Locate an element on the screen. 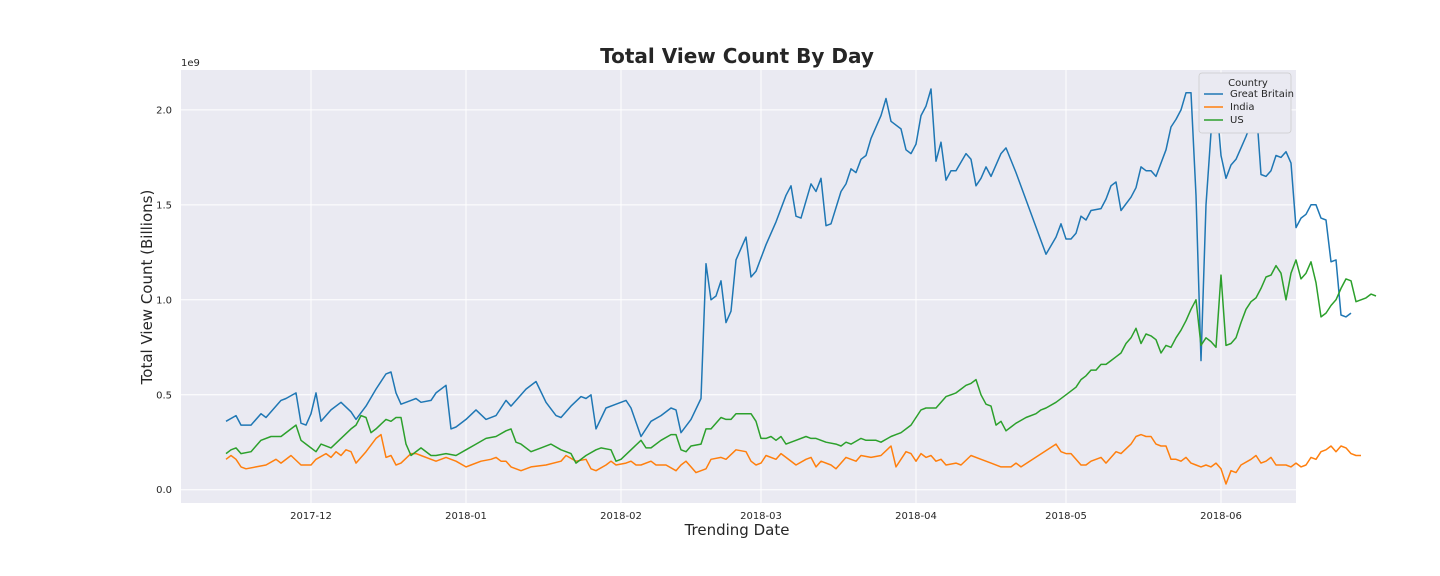 The height and width of the screenshot is (576, 1440). x-tick-label: 2017-12 is located at coordinates (311, 516).